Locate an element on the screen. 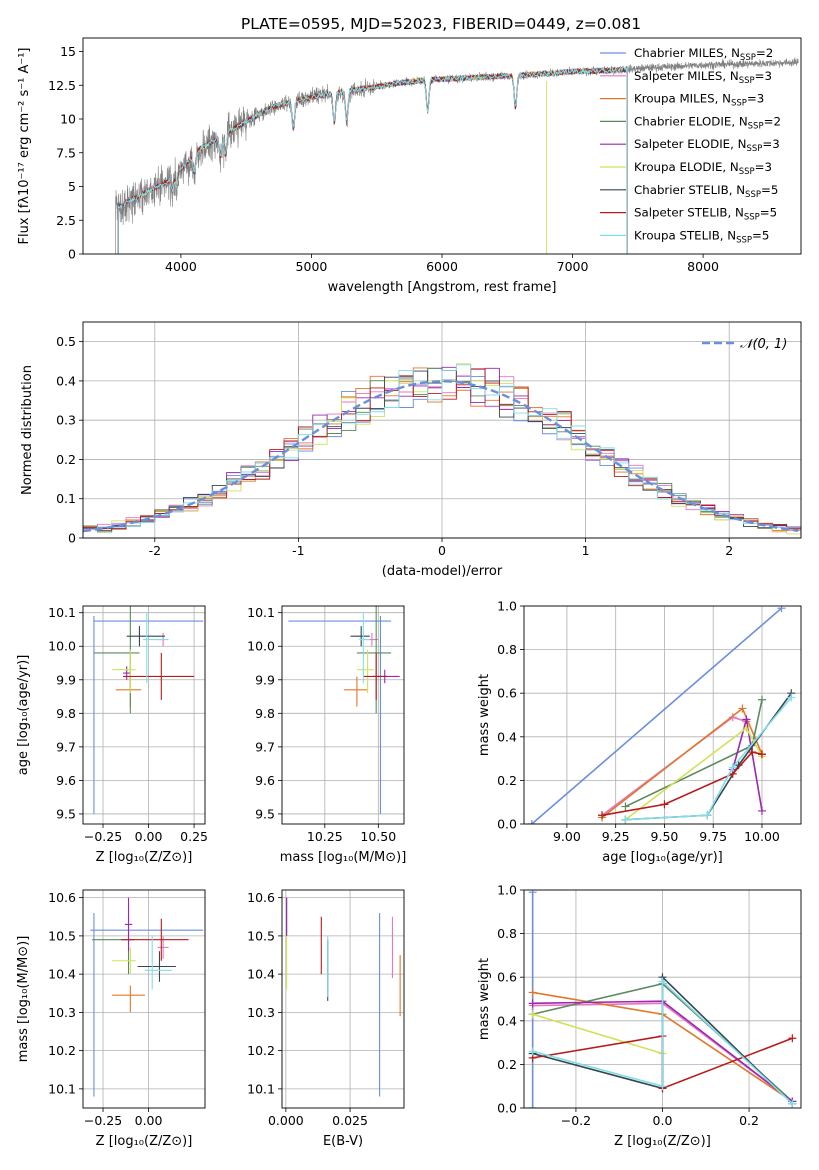 Image resolution: width=819 pixels, height=1170 pixels. y-tick-label: 10.6 is located at coordinates (261, 897).